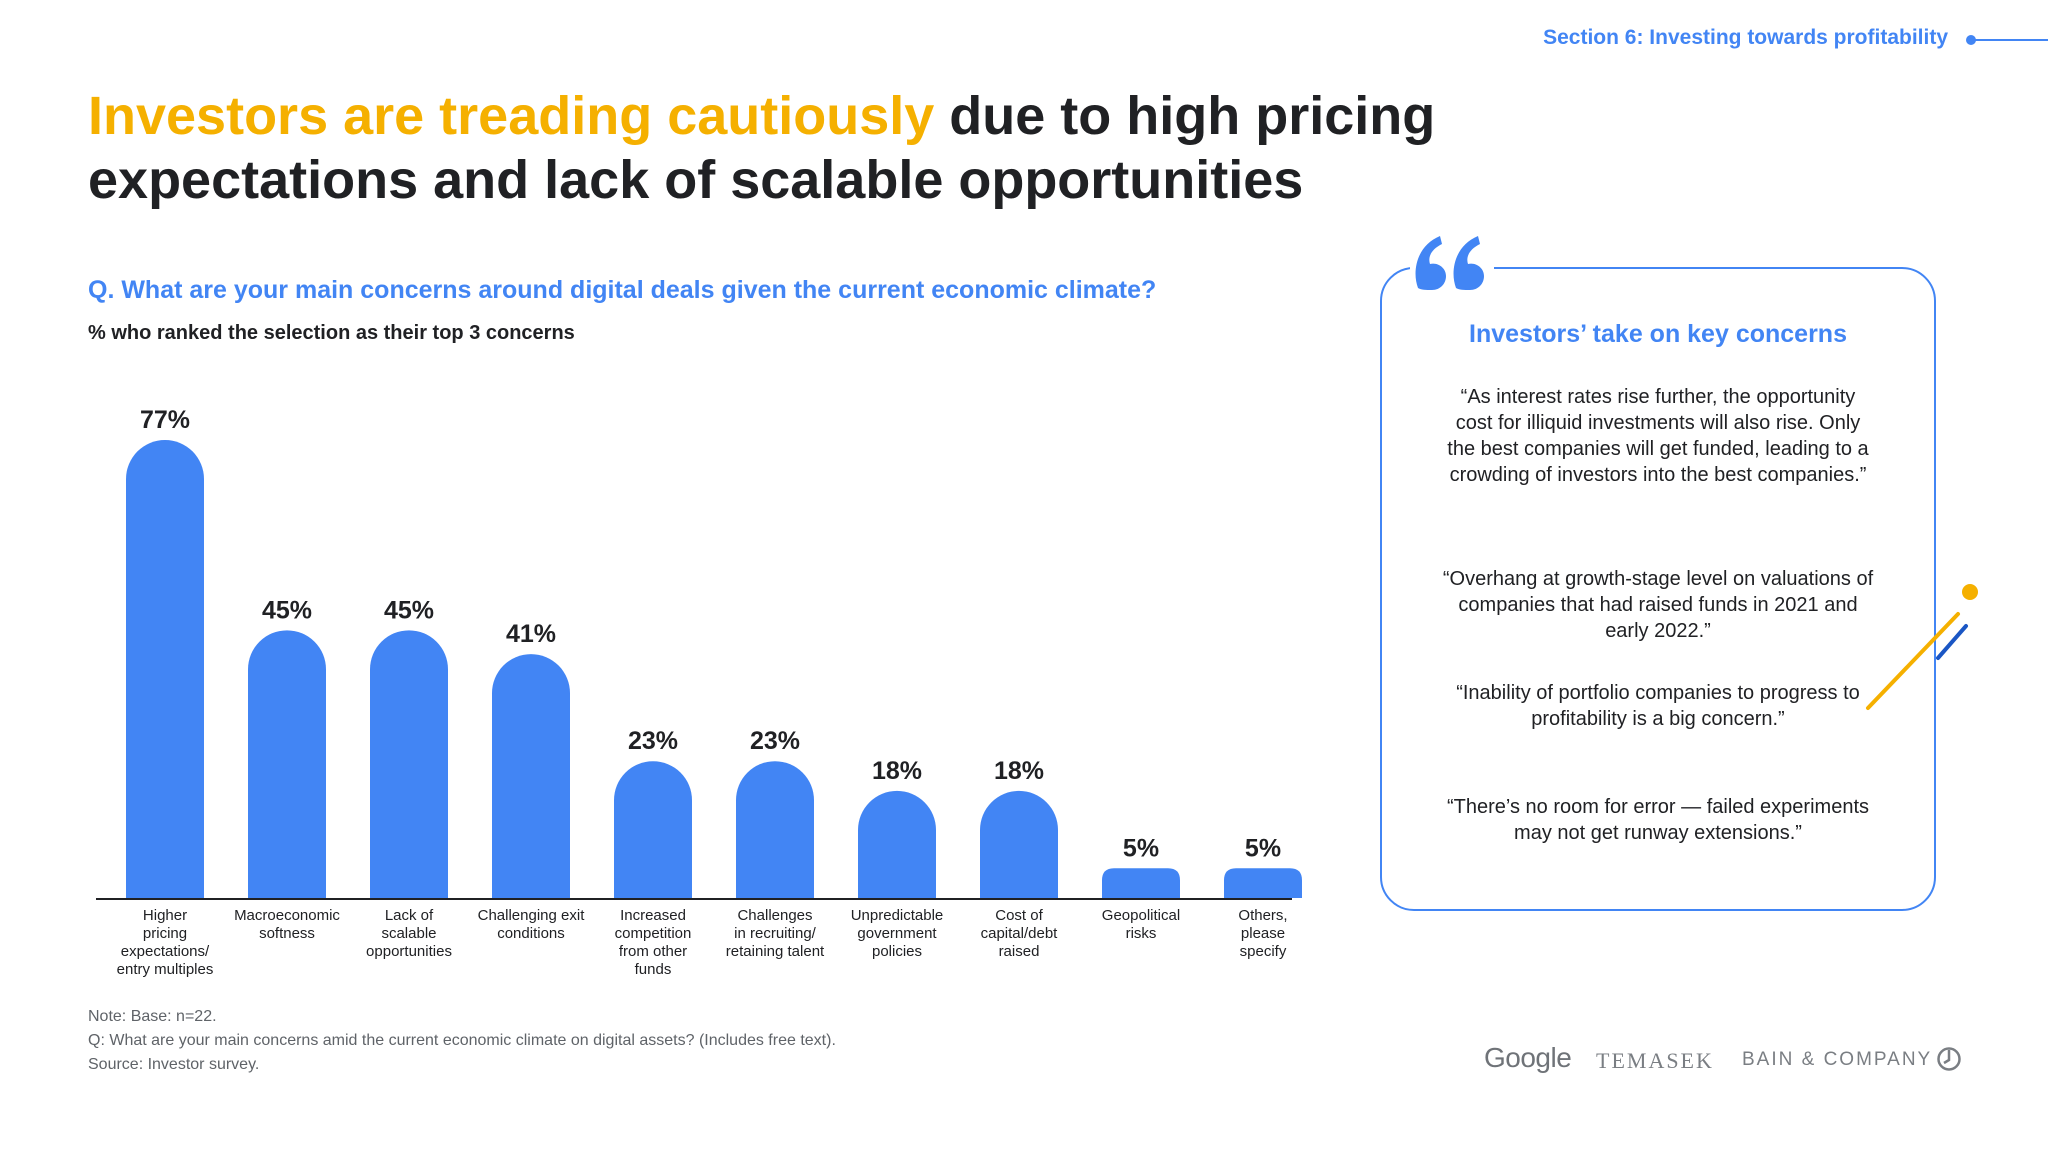 The height and width of the screenshot is (1152, 2048). What do you see at coordinates (897, 933) in the screenshot?
I see `category-label: Unpredictable government policies` at bounding box center [897, 933].